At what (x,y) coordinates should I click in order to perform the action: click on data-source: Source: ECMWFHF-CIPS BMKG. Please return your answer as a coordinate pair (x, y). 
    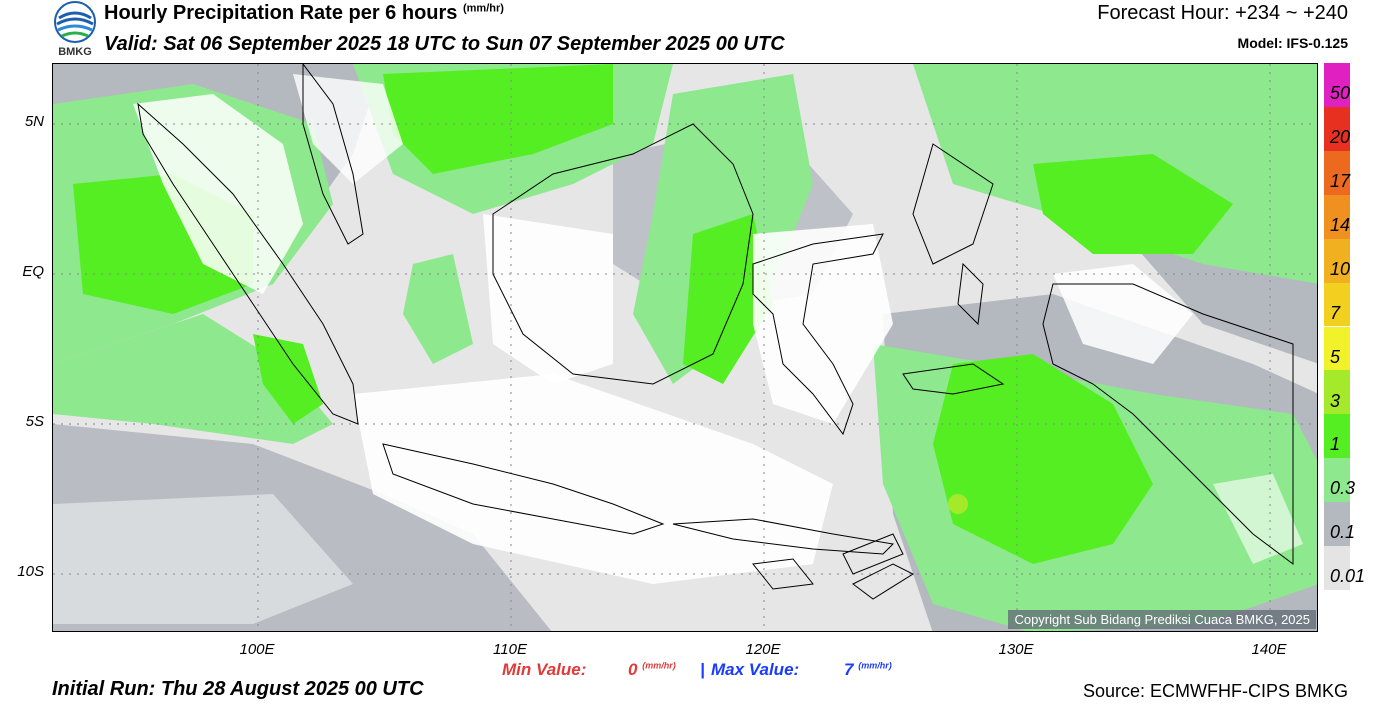
    Looking at the image, I should click on (1215, 691).